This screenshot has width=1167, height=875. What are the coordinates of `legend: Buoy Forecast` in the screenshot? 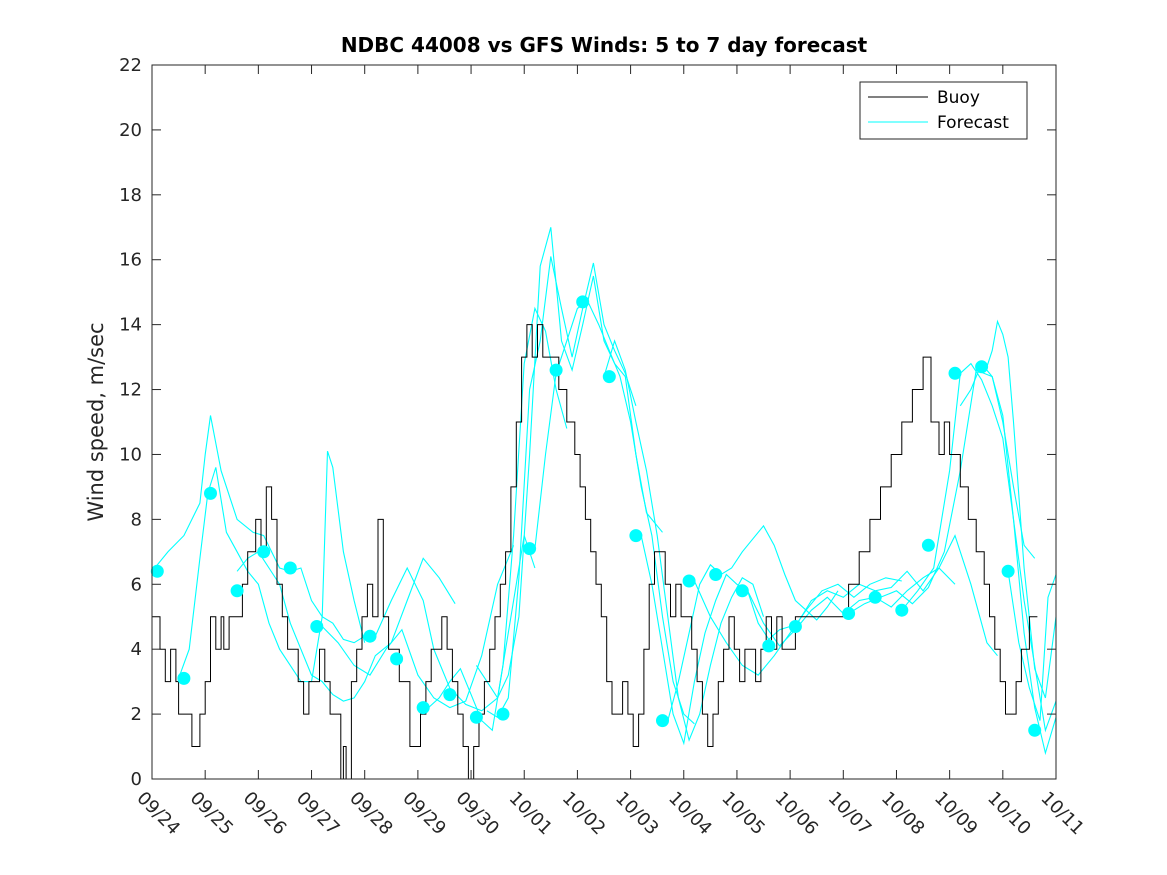 It's located at (943, 110).